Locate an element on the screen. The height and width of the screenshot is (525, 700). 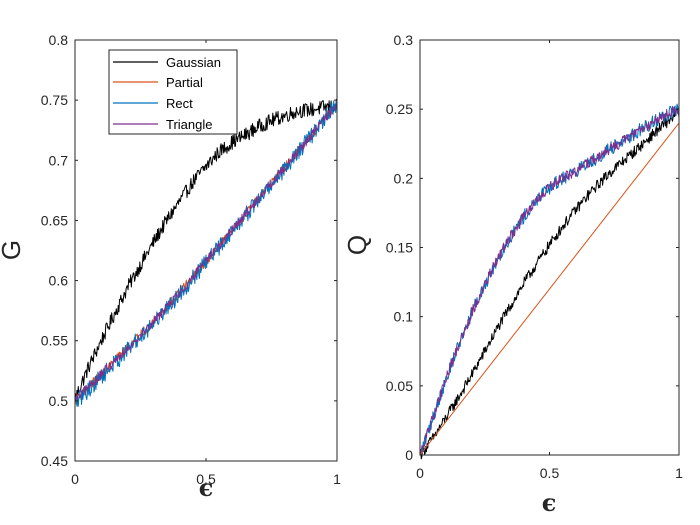
plot-g-ylabel: G is located at coordinates (13, 250).